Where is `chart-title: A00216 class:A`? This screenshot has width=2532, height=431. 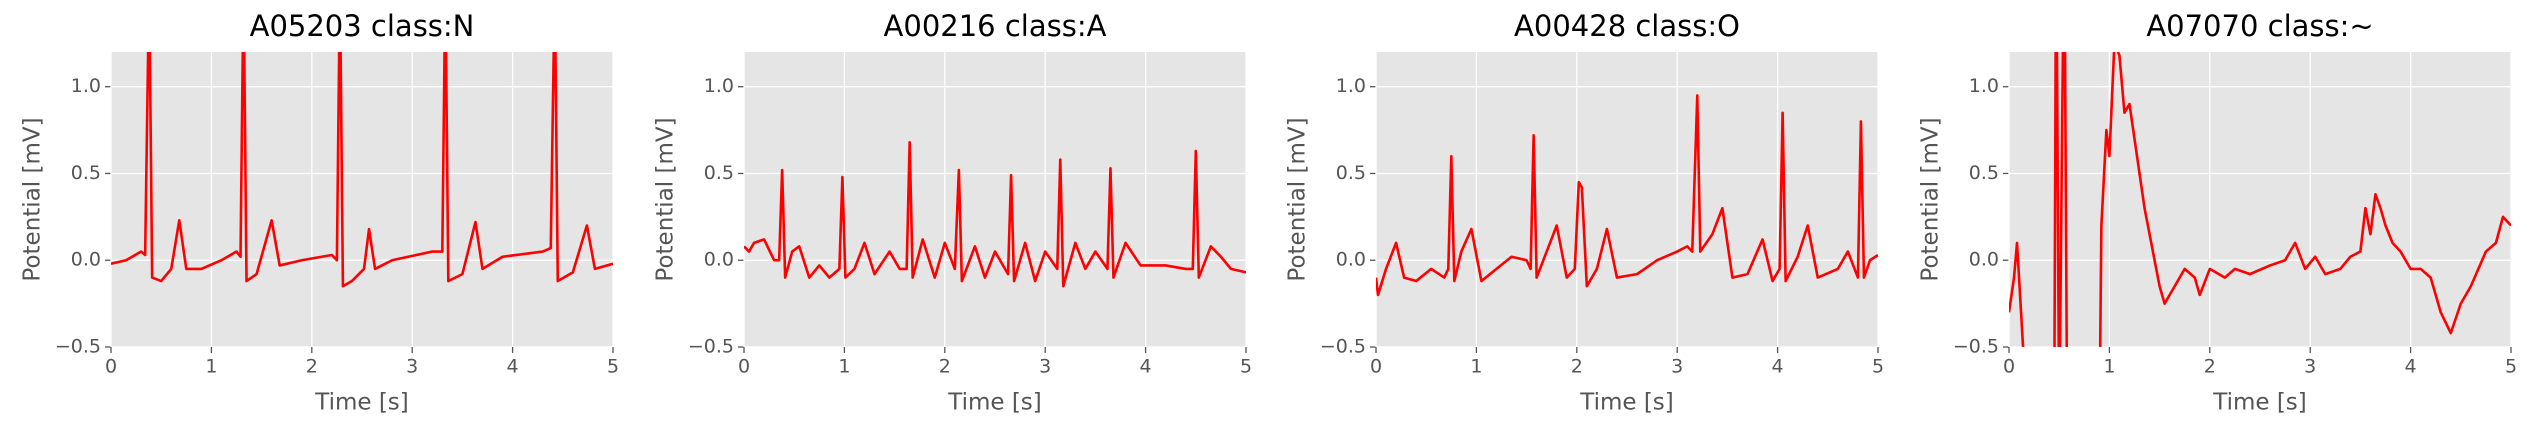
chart-title: A00216 class:A is located at coordinates (995, 26).